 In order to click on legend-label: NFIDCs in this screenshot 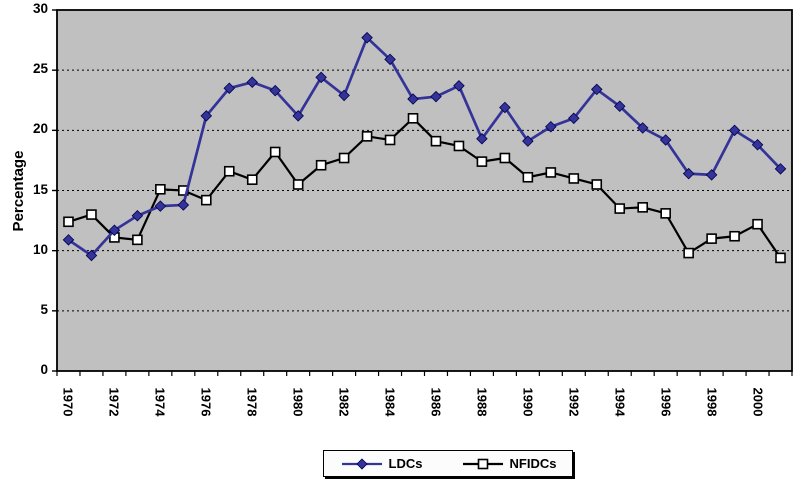, I will do `click(533, 463)`.